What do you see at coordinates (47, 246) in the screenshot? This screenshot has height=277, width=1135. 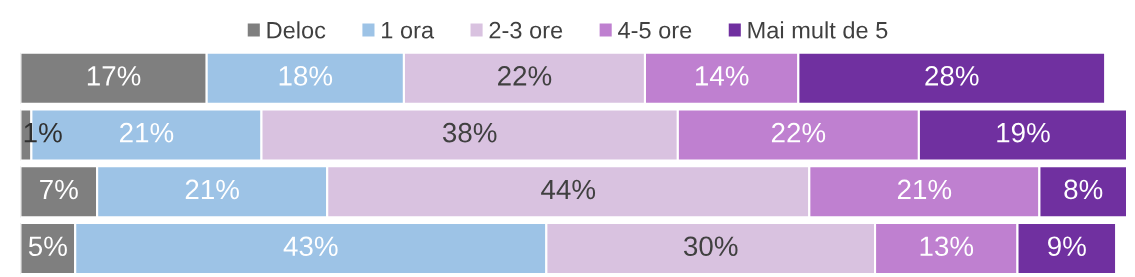 I see `data-label: 5%` at bounding box center [47, 246].